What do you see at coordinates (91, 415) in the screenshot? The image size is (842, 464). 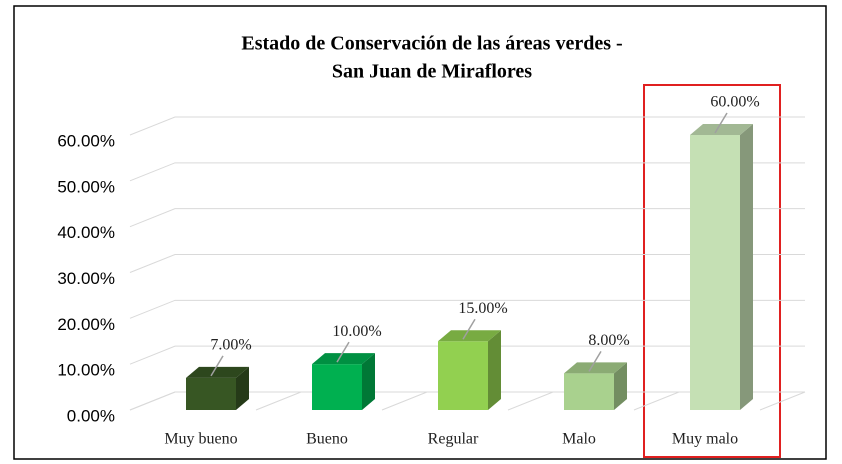 I see `y-tick-label: 0.00%` at bounding box center [91, 415].